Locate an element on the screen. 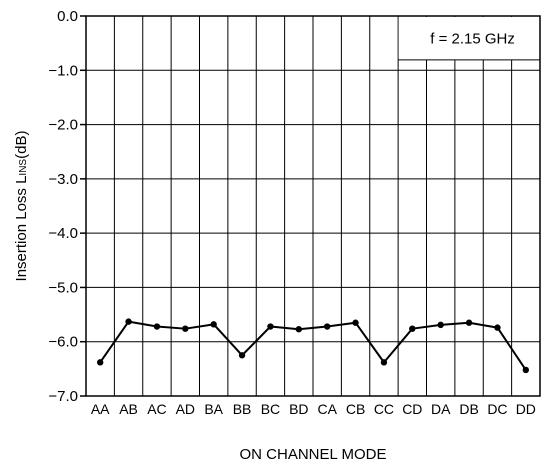  y-tick-label: −5.0 is located at coordinates (63, 287).